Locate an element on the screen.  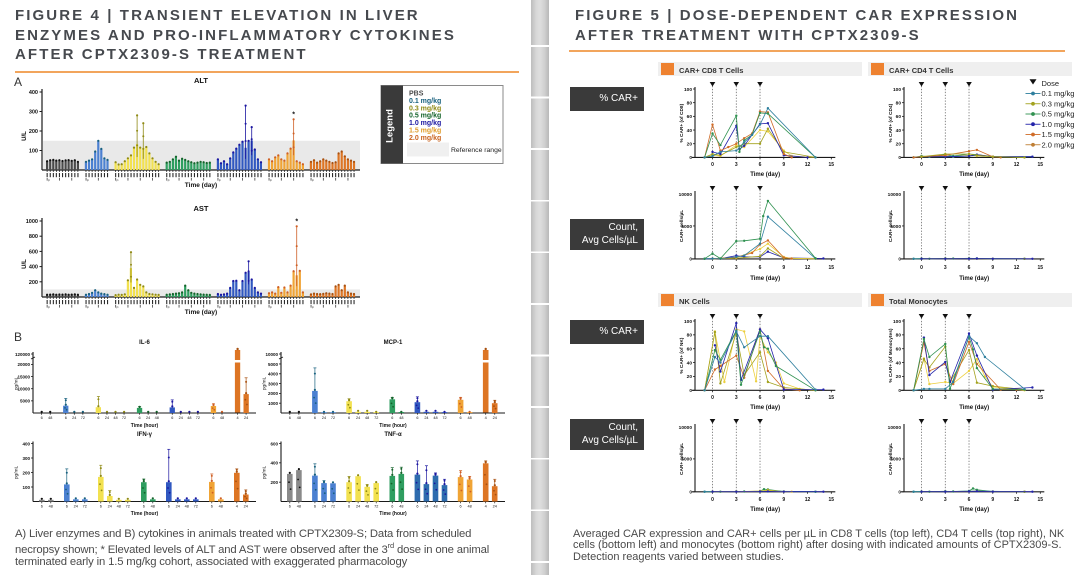
svg-text: 4000 is located at coordinates (273, 374).